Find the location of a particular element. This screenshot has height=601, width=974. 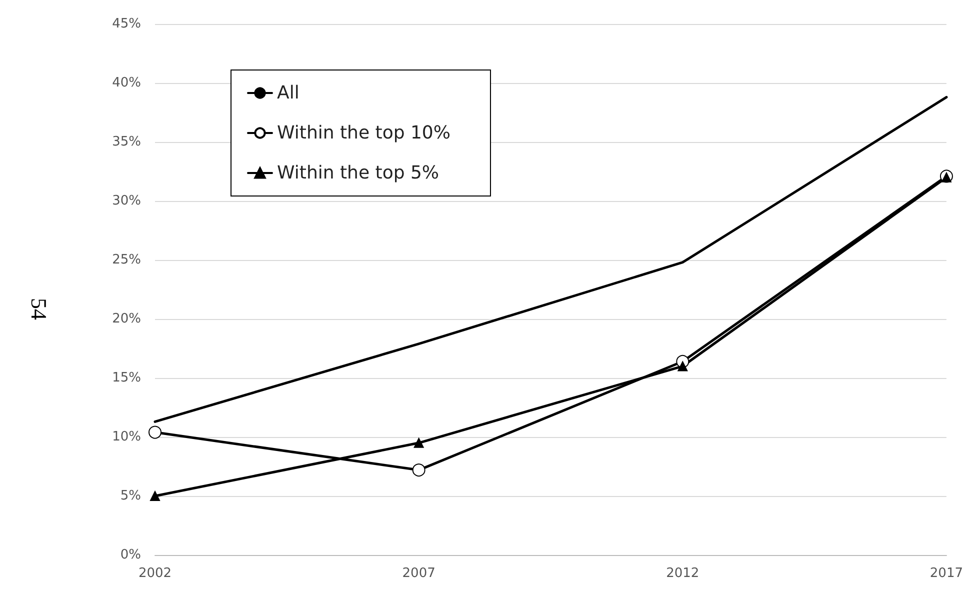

x-tick-label: 2002 is located at coordinates (155, 573).